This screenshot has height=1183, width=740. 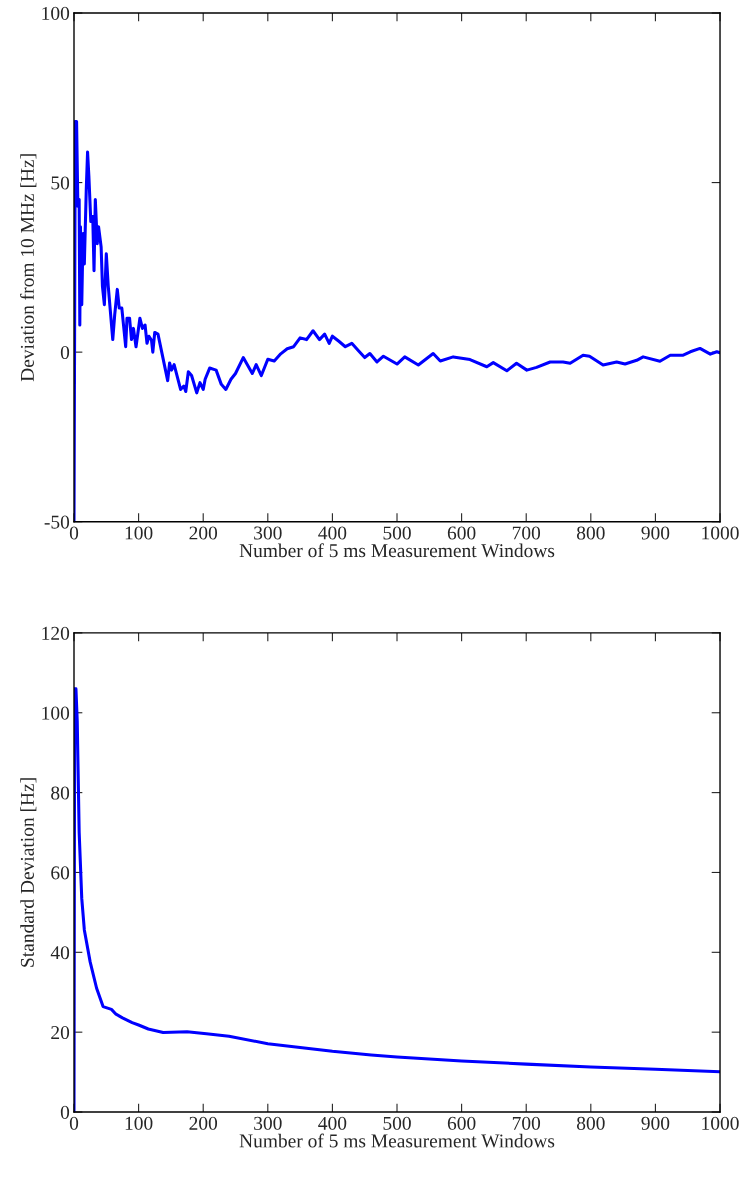 I want to click on y-tick-label: 80, so click(x=60, y=793).